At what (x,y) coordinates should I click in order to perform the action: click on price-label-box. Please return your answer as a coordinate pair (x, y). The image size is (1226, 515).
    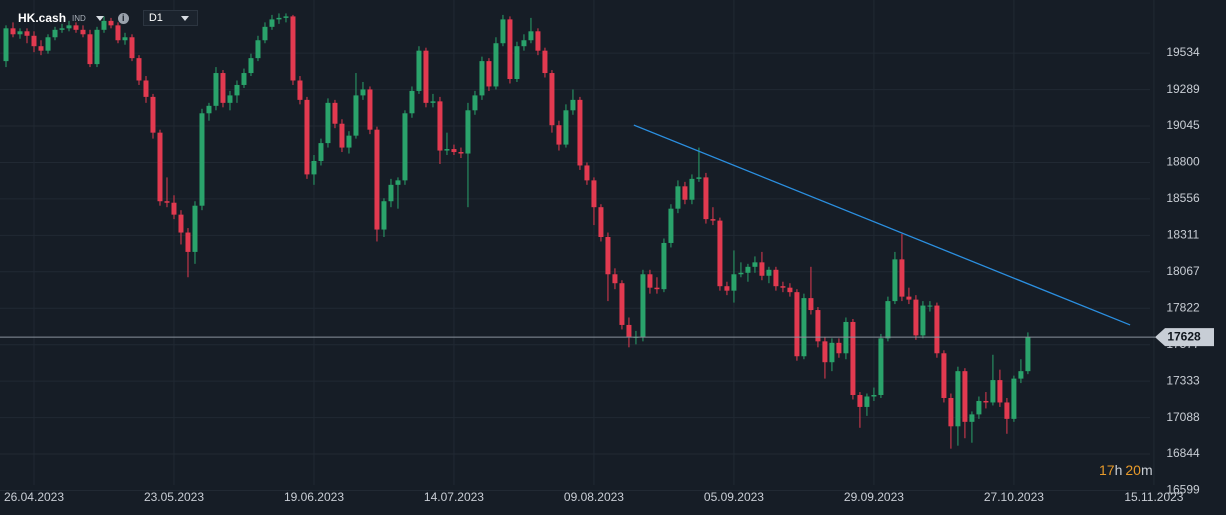
    Looking at the image, I should click on (1184, 337).